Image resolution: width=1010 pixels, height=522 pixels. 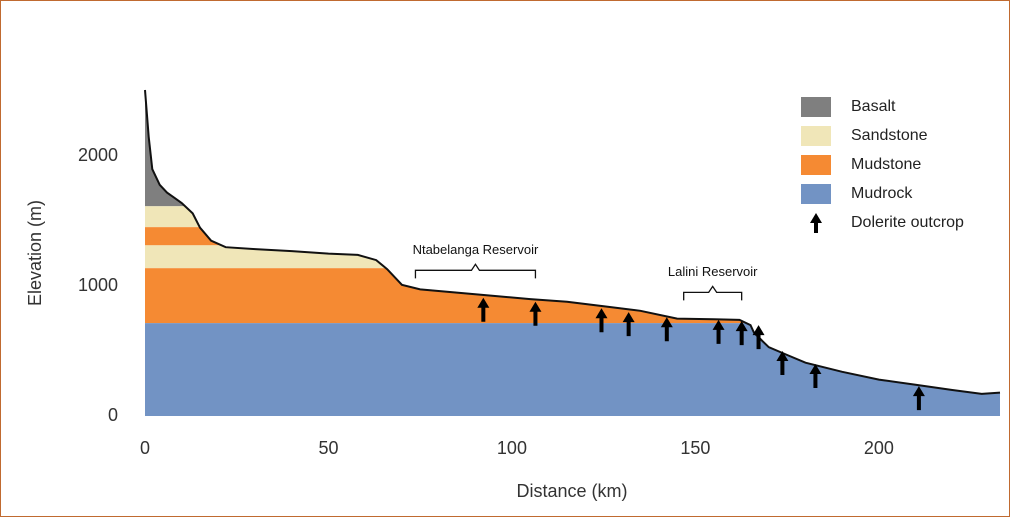 What do you see at coordinates (873, 106) in the screenshot?
I see `legend-label: Basalt` at bounding box center [873, 106].